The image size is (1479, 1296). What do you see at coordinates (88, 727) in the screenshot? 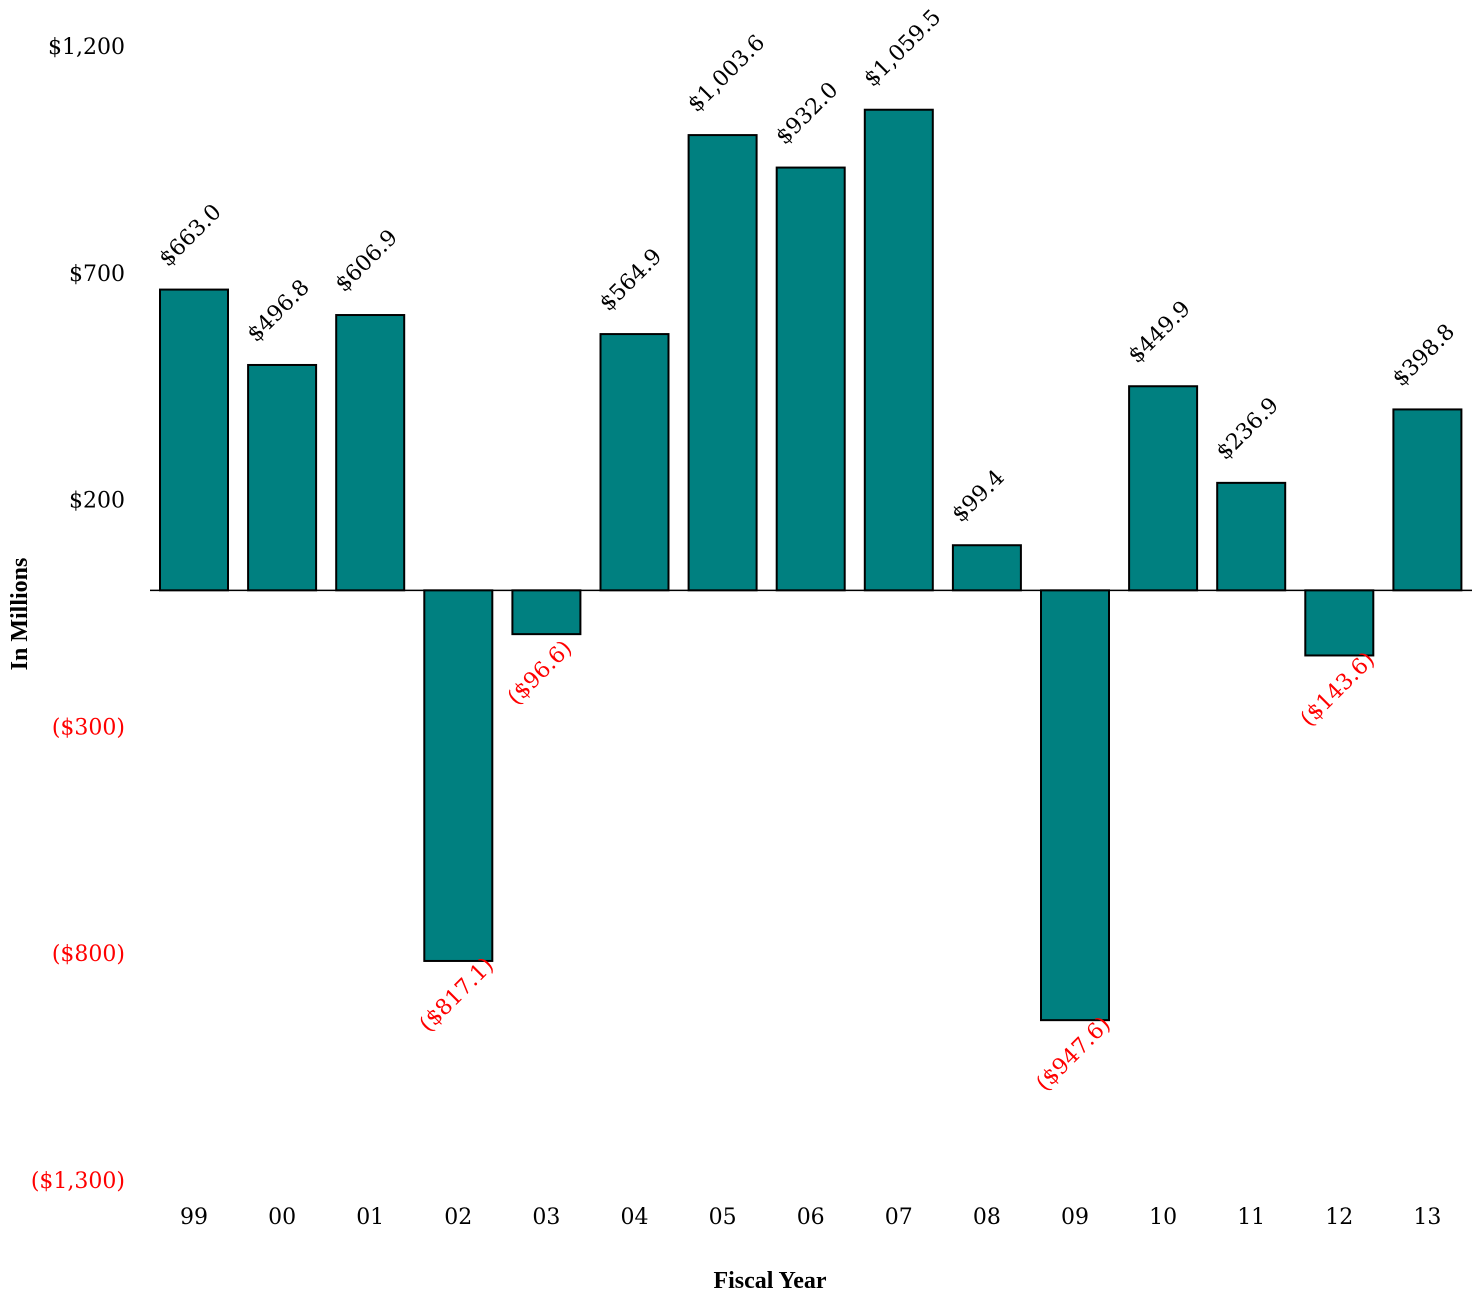
I see `y-tick-label: ($300)` at bounding box center [88, 727].